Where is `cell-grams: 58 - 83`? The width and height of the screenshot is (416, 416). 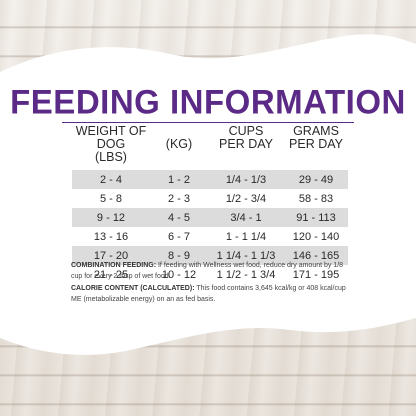
cell-grams: 58 - 83 is located at coordinates (316, 198).